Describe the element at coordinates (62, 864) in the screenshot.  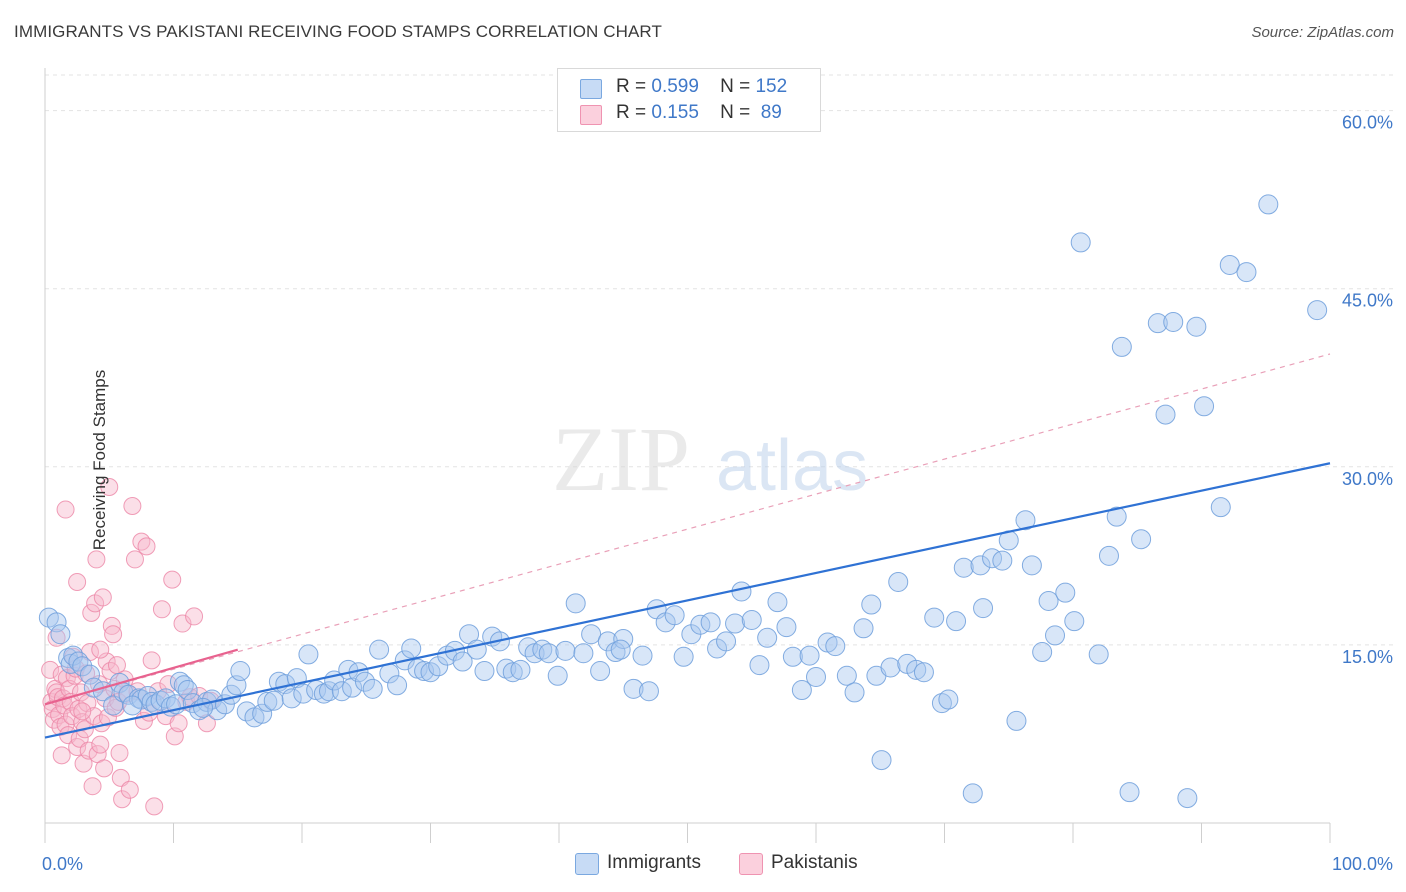
I see `x-tick-label-min: 0.0%` at that location.